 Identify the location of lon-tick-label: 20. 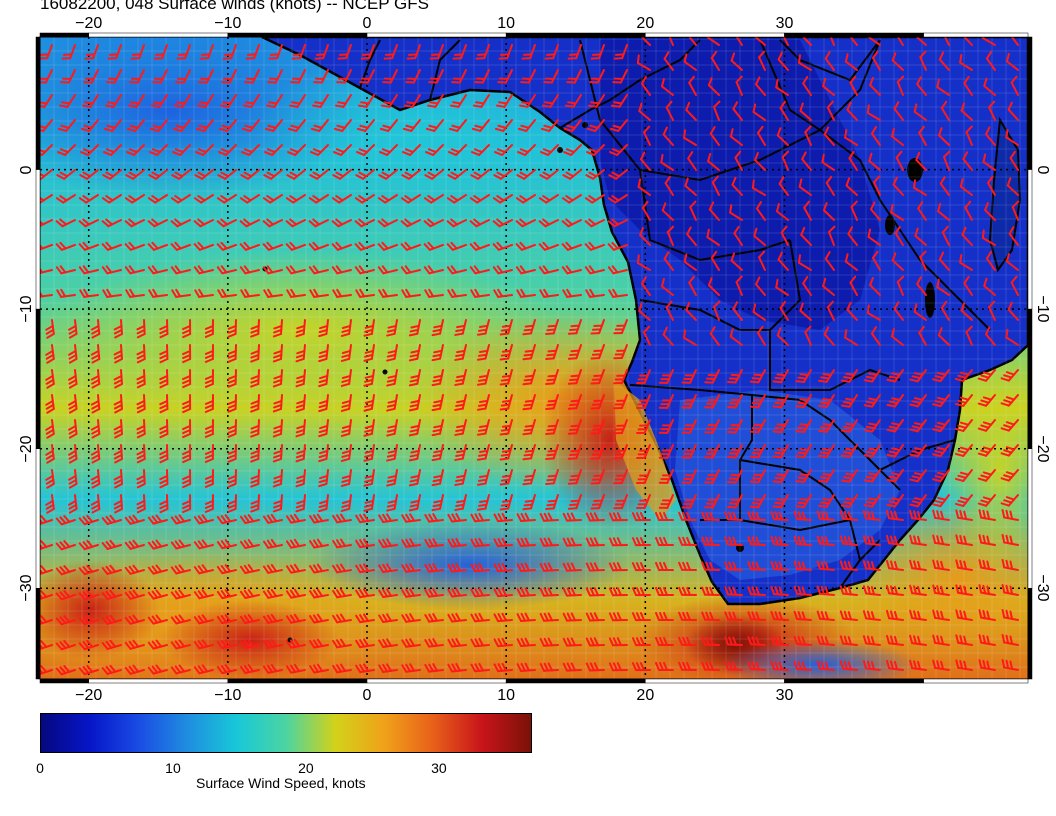
(645, 23).